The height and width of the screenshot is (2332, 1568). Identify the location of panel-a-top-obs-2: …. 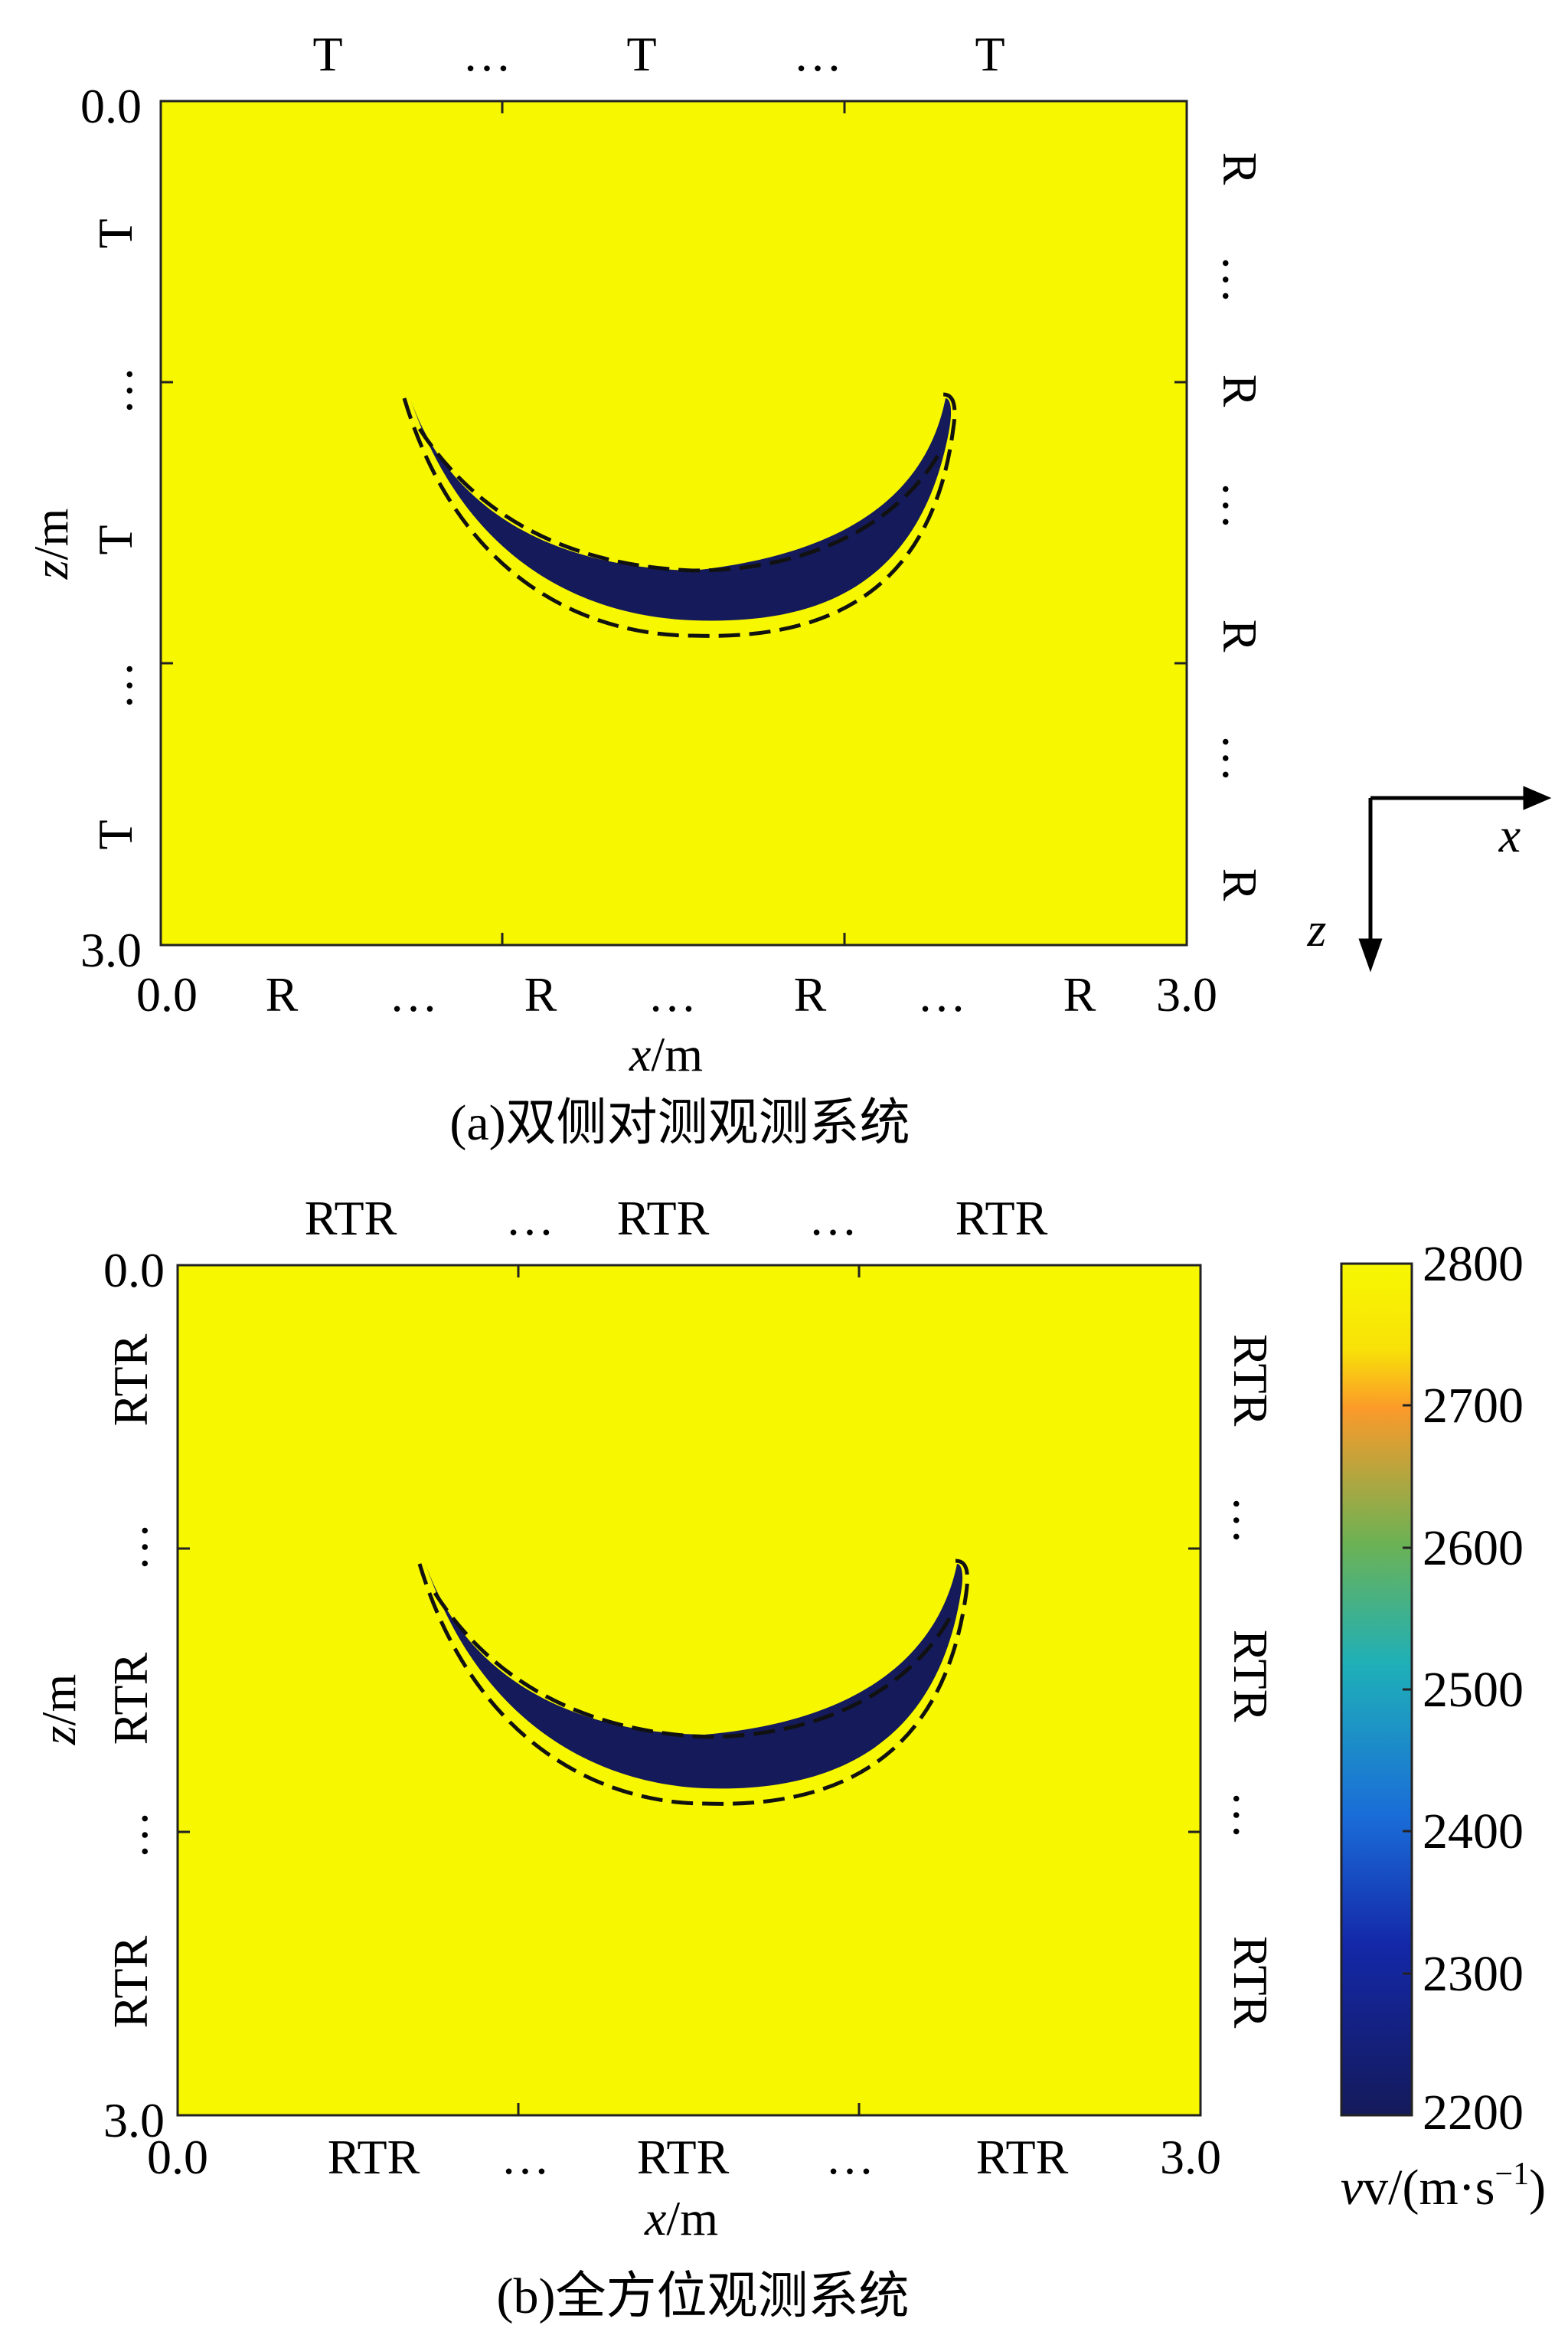
(486, 54).